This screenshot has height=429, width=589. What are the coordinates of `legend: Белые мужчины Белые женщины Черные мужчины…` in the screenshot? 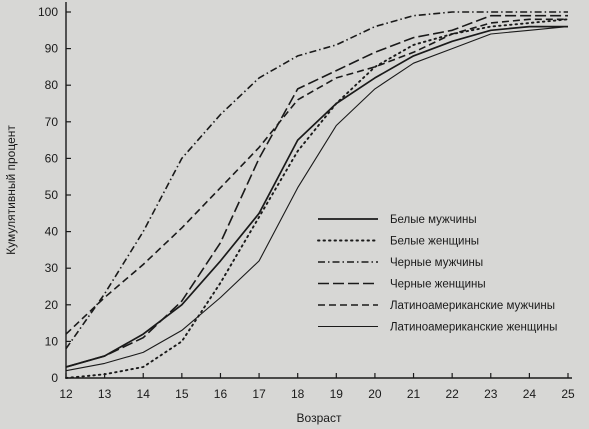 It's located at (437, 274).